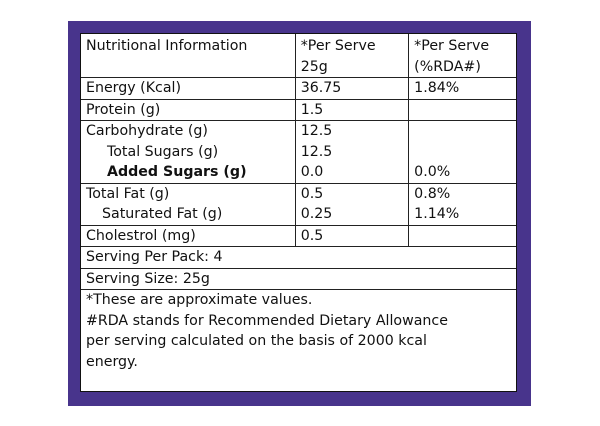 This screenshot has width=600, height=426. What do you see at coordinates (128, 193) in the screenshot?
I see `row-label-total-fat: Total Fat (g)` at bounding box center [128, 193].